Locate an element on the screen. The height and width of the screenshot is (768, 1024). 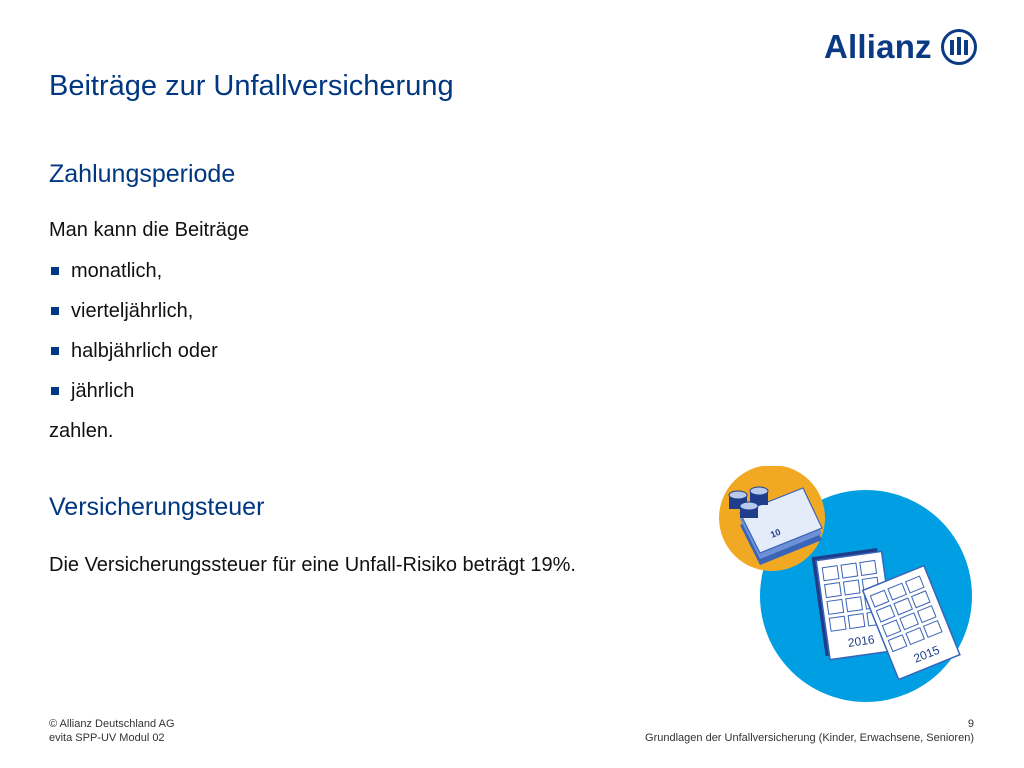
calendar-year-label: 2016 is located at coordinates (861, 641).